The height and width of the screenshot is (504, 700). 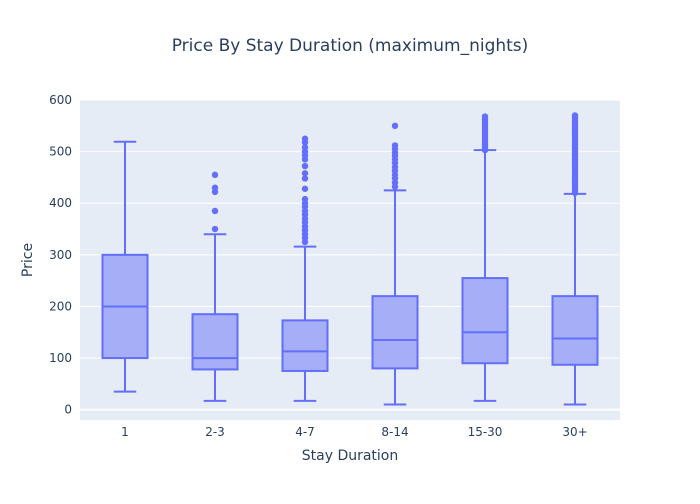 I want to click on y-tick-label: 400, so click(x=60, y=203).